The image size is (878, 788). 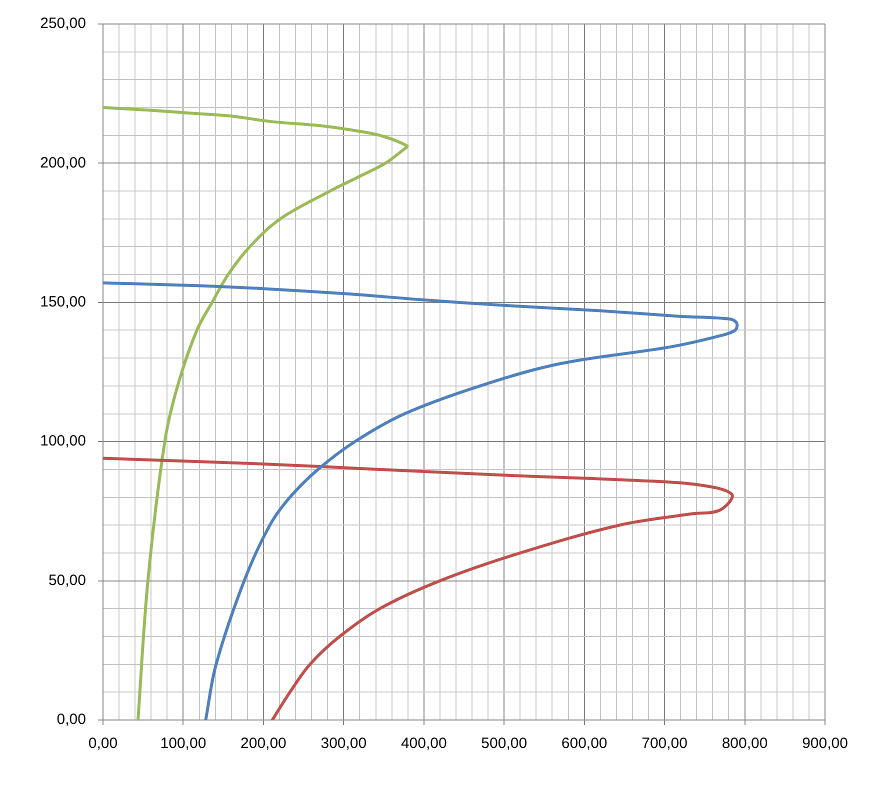 What do you see at coordinates (63, 441) in the screenshot?
I see `y-tick-label: 100,00` at bounding box center [63, 441].